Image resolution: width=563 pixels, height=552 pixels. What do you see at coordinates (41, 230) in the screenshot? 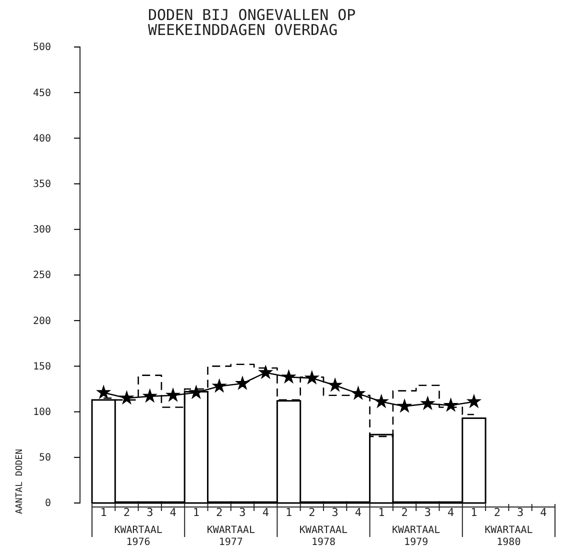
I see `y-tick-label: 300` at bounding box center [41, 230].